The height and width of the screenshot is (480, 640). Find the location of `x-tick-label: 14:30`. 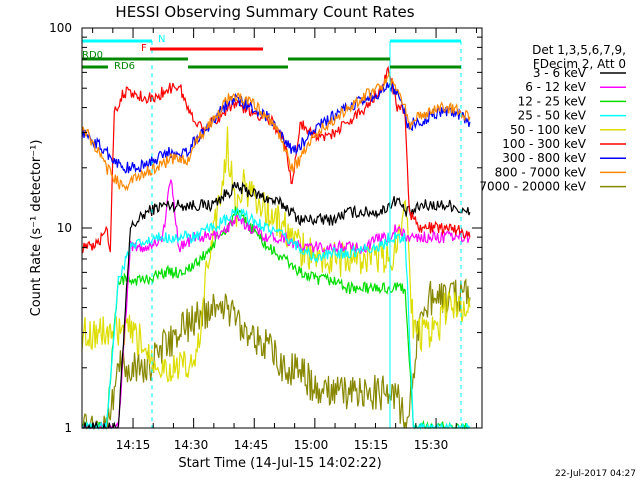

x-tick-label: 14:30 is located at coordinates (191, 445).